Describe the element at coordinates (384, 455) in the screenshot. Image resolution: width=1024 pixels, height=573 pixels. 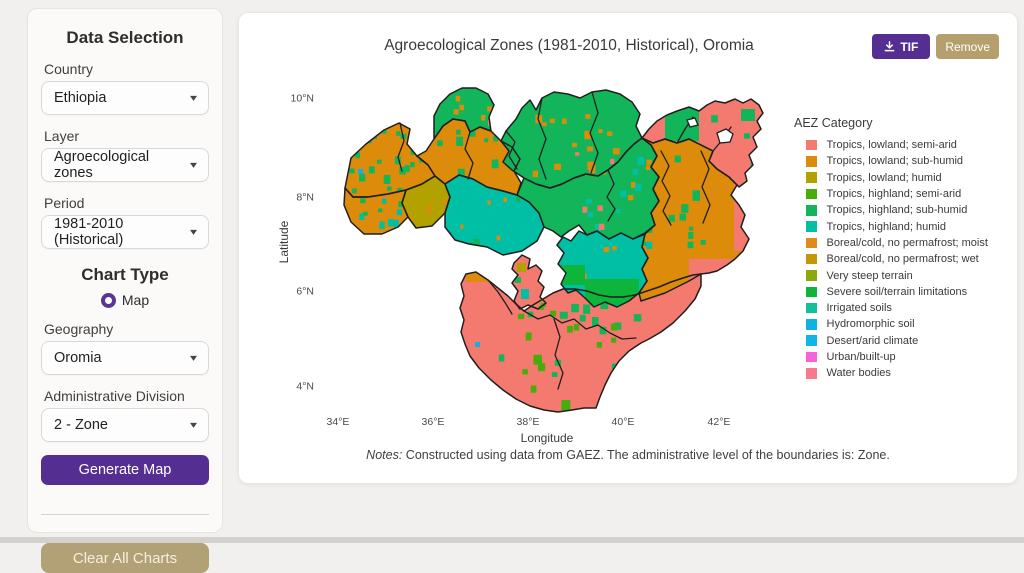
I see `notes-prefix: Notes:` at that location.